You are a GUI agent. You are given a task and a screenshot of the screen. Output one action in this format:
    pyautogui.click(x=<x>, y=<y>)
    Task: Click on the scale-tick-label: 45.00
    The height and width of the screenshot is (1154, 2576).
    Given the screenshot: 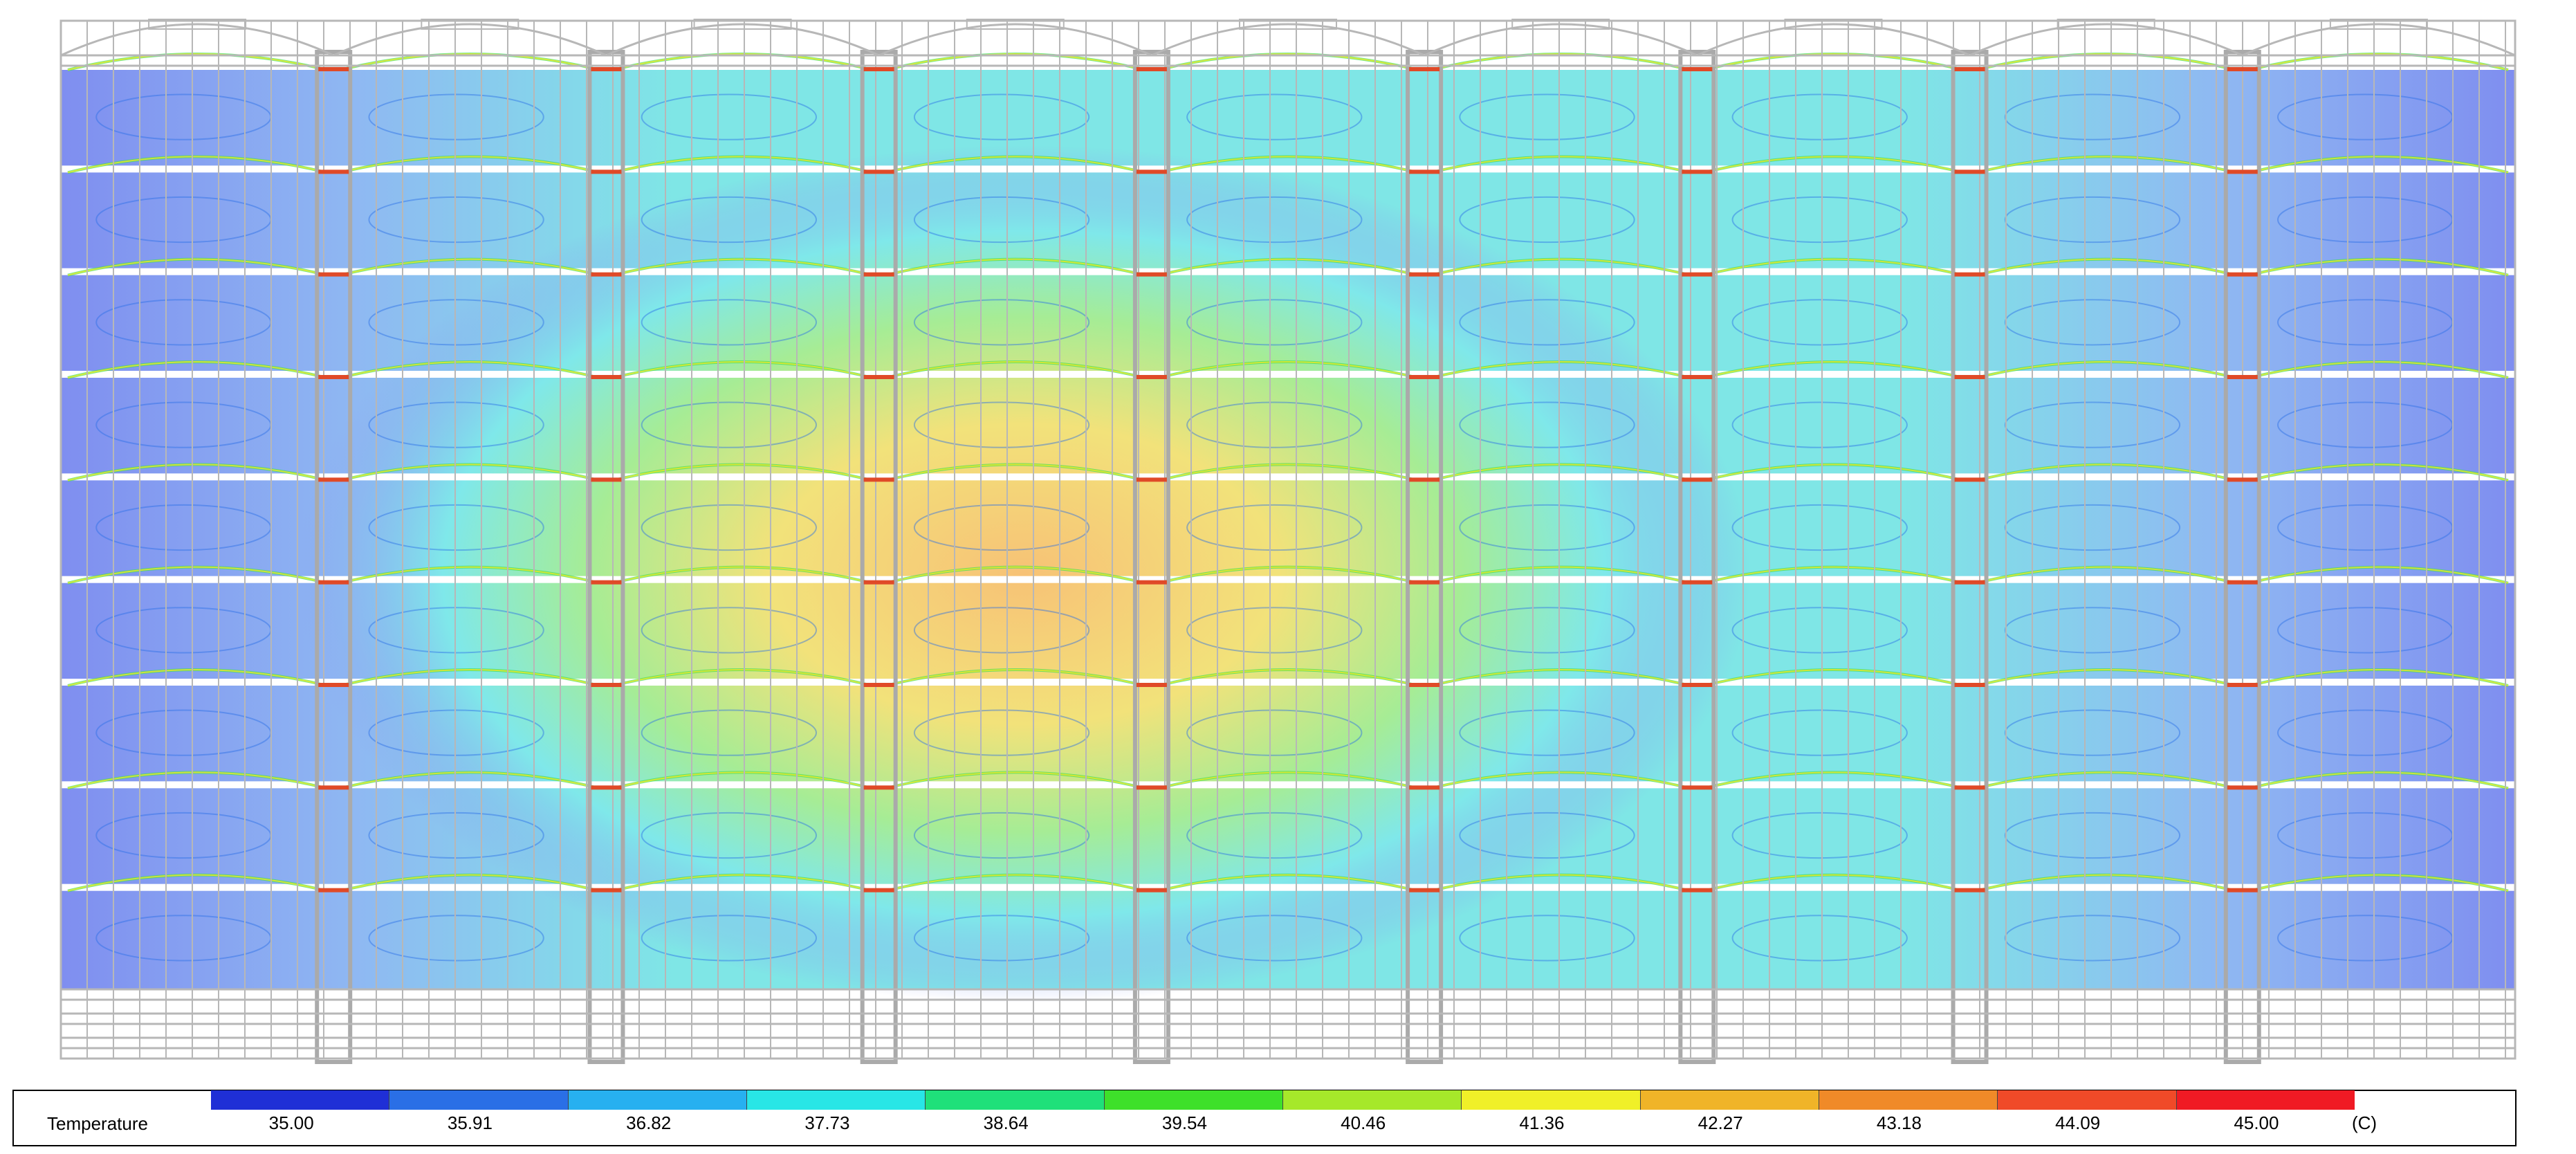 What is the action you would take?
    pyautogui.click(x=2256, y=1122)
    